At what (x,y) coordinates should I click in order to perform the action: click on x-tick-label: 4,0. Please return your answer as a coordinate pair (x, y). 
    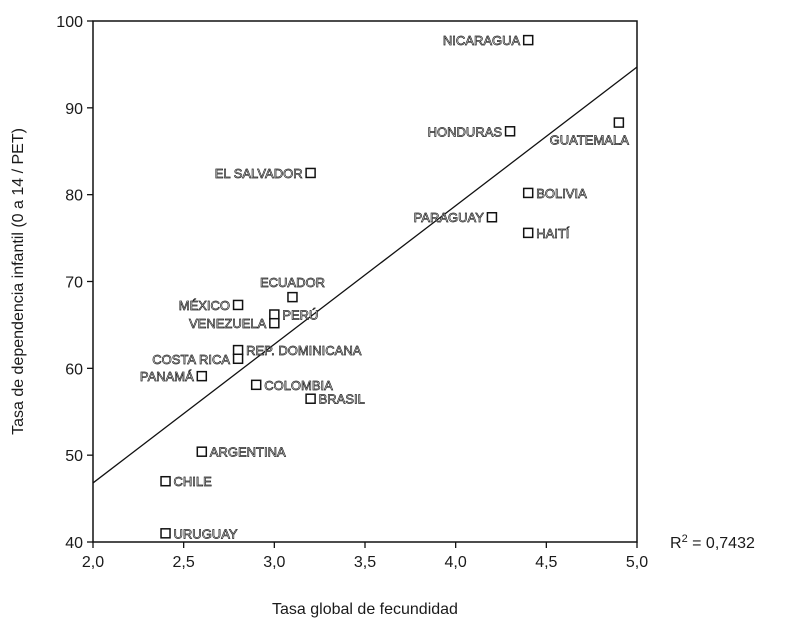
    Looking at the image, I should click on (456, 562).